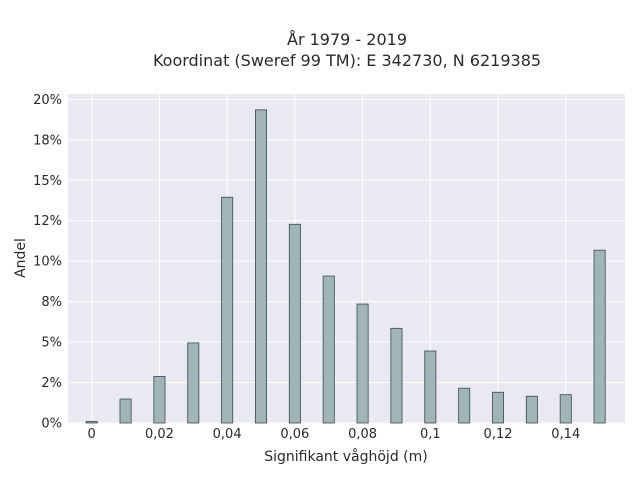 Image resolution: width=640 pixels, height=480 pixels. What do you see at coordinates (51, 302) in the screenshot?
I see `y-tick-label-3: 8%` at bounding box center [51, 302].